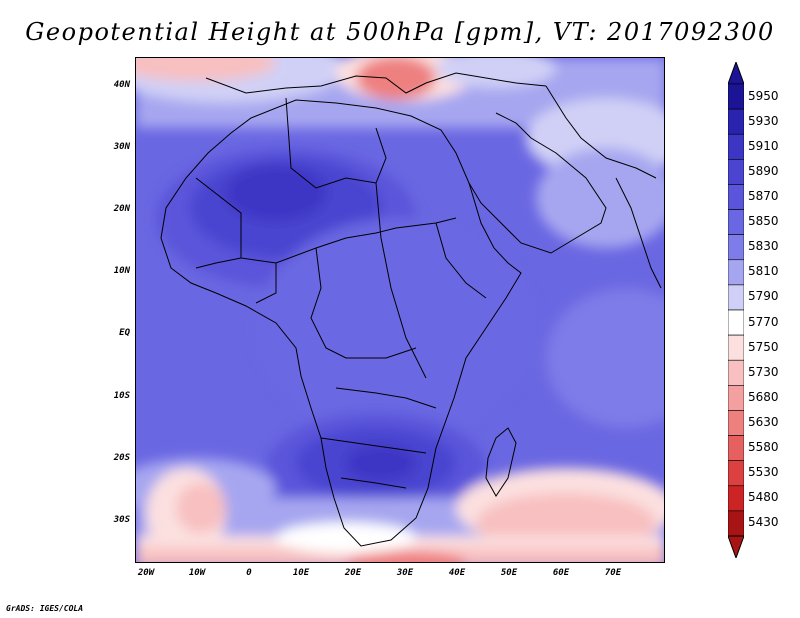 This screenshot has height=618, width=800. Describe the element at coordinates (763, 371) in the screenshot. I see `colorbar-label: 5730` at that location.